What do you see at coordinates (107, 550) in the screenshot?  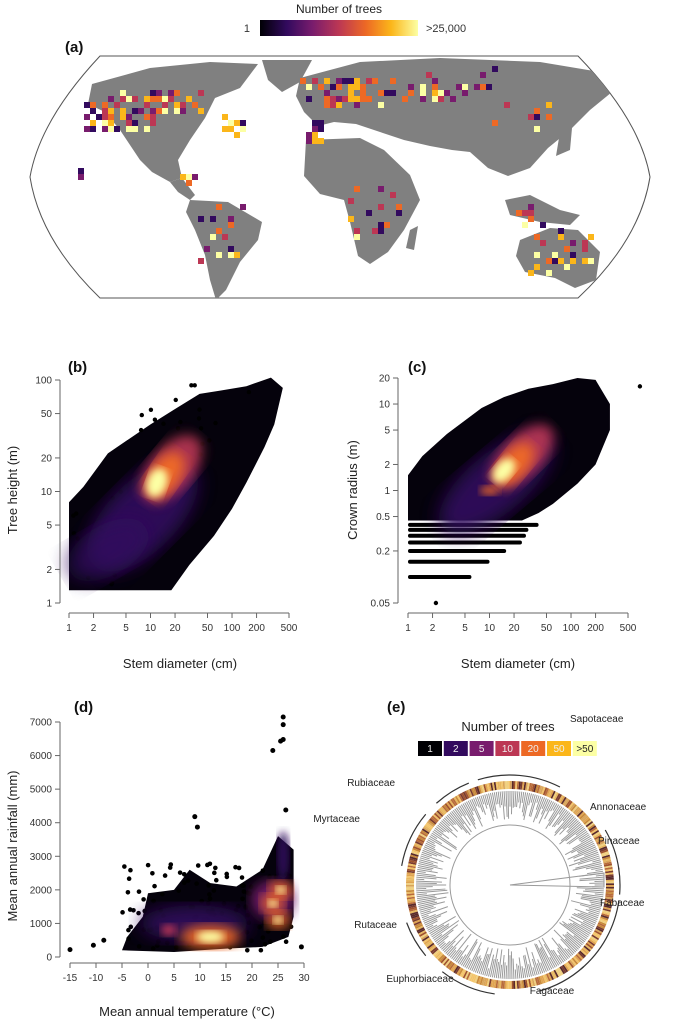 I see `density-purple` at bounding box center [107, 550].